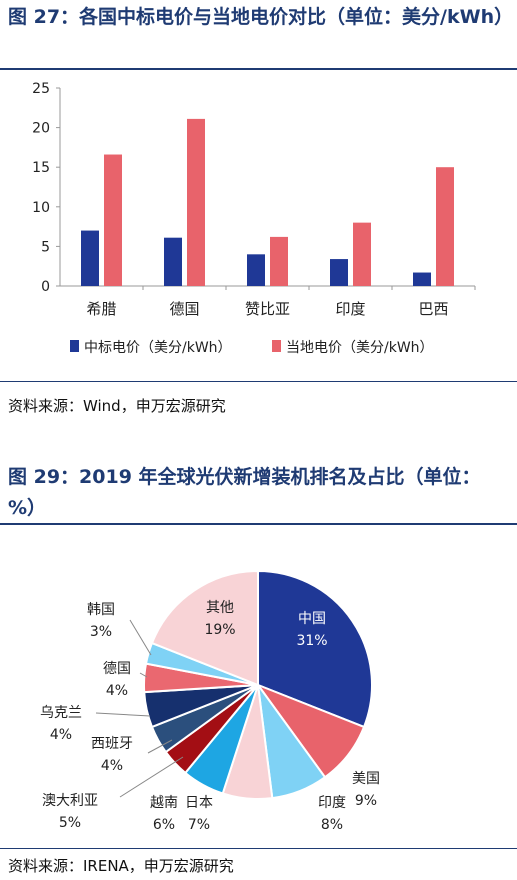 The image size is (517, 880). Describe the element at coordinates (366, 779) in the screenshot. I see `slice-label: 美国` at that location.